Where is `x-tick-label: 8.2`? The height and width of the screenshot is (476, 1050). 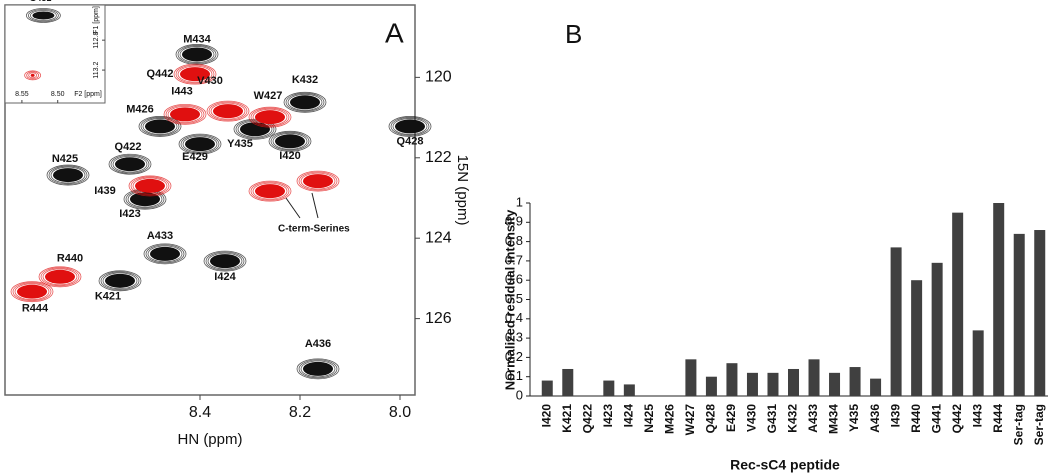
x-tick-label: 8.2 is located at coordinates (300, 412).